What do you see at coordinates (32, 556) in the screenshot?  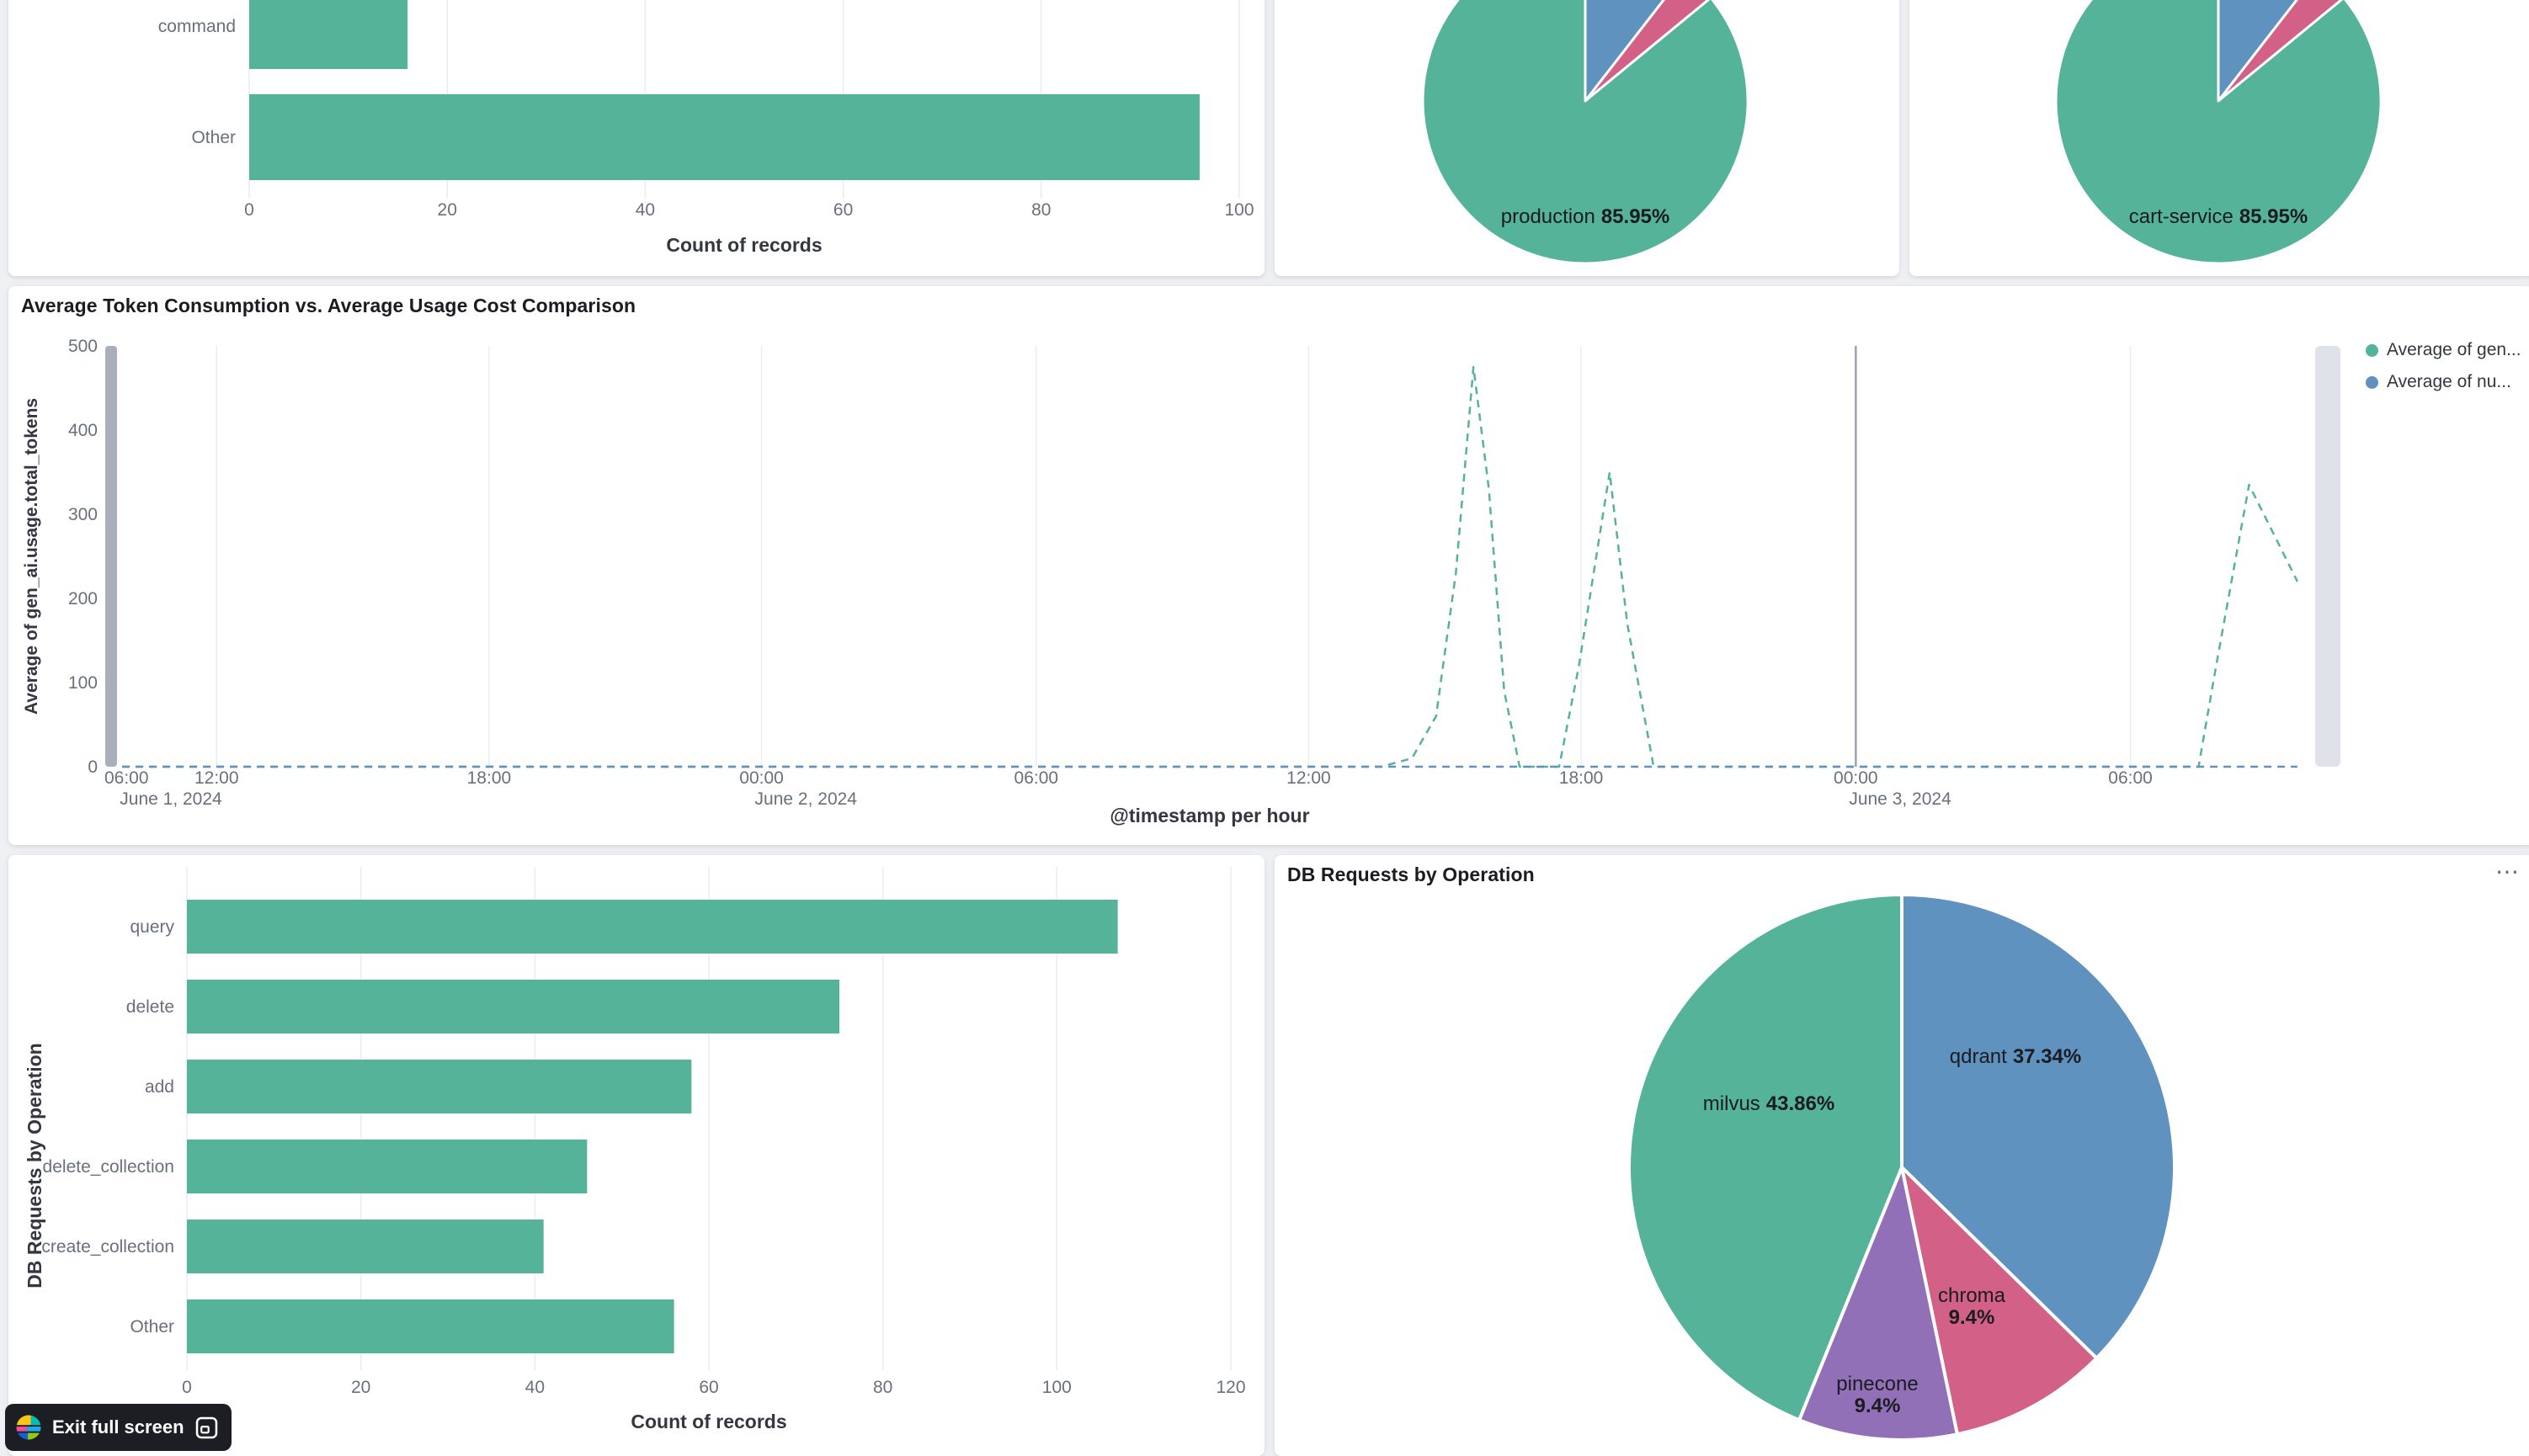 I see `y-axis-title: Average of gen_ai.usage.total_tokens` at bounding box center [32, 556].